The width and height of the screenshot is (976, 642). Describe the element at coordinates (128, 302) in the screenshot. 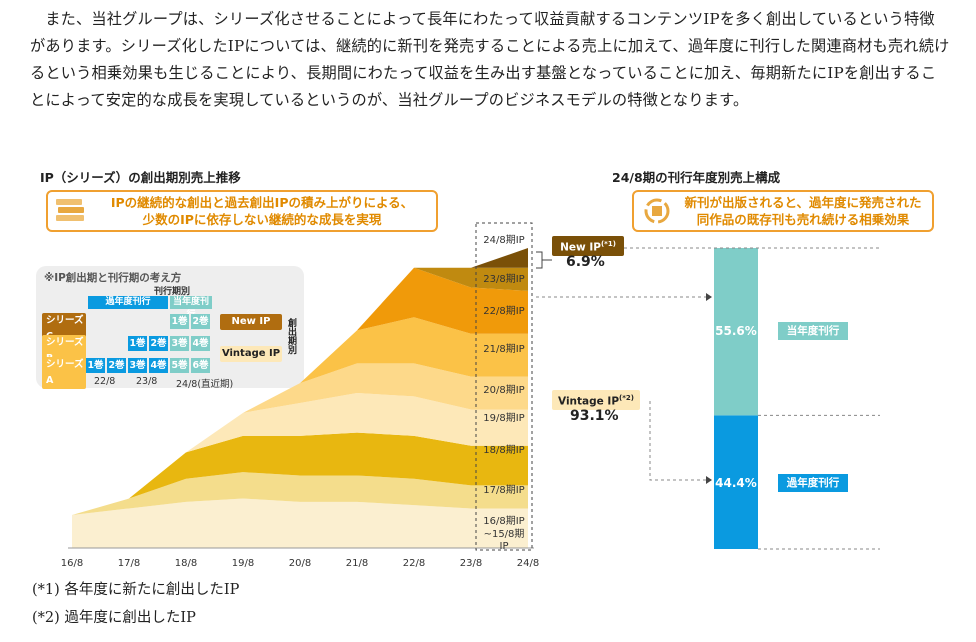

I see `past-header: 過年度刊行` at that location.